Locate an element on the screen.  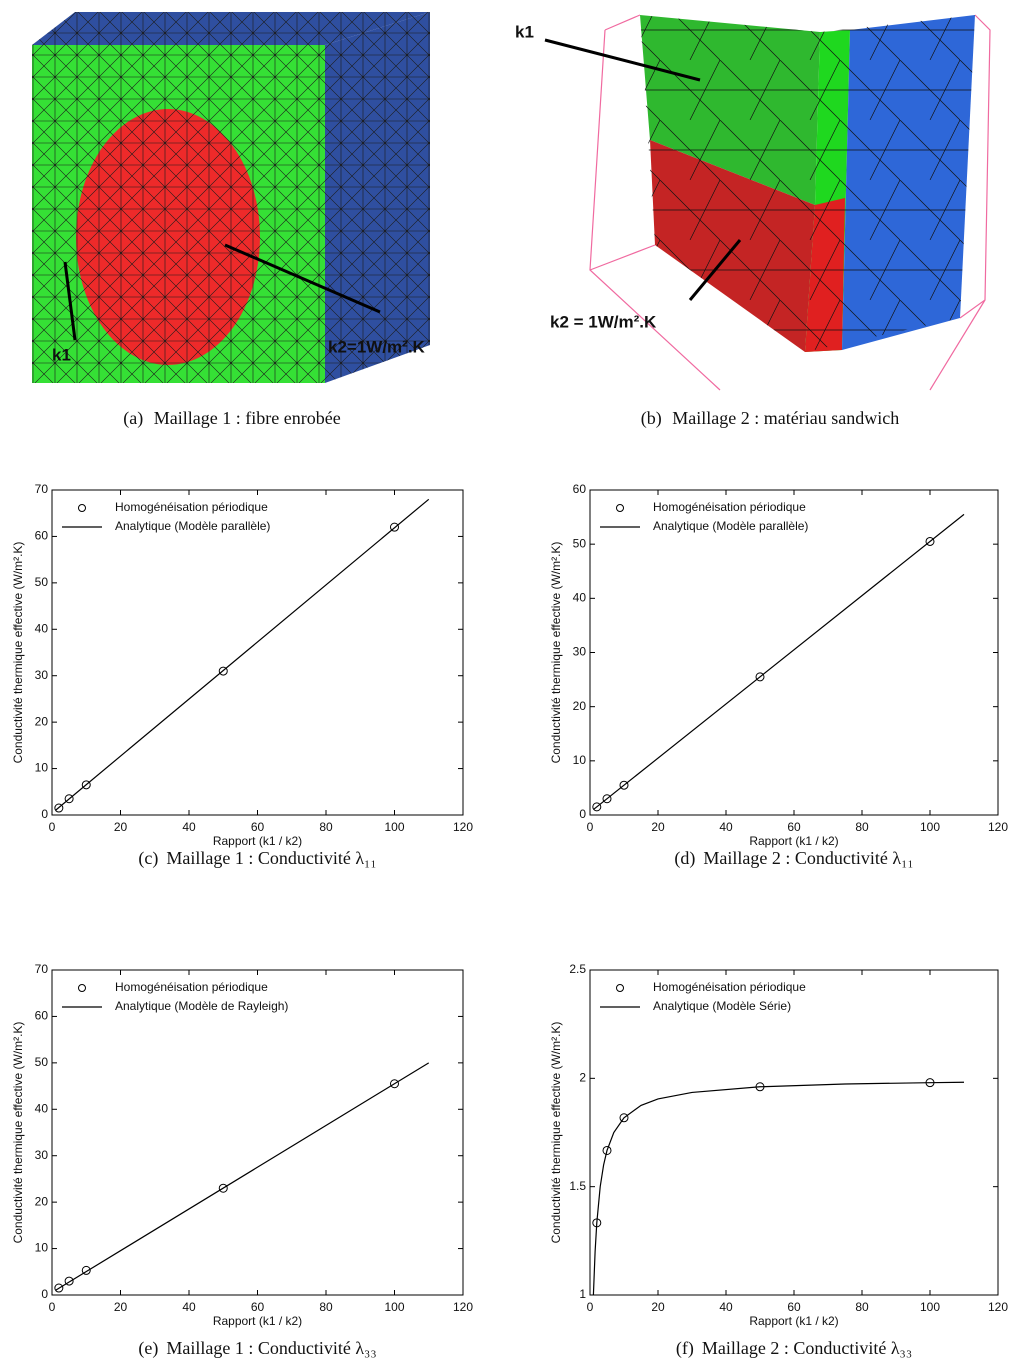
caption-text: Maillage 2 : Conductivité λ₃₃ is located at coordinates (807, 1348).